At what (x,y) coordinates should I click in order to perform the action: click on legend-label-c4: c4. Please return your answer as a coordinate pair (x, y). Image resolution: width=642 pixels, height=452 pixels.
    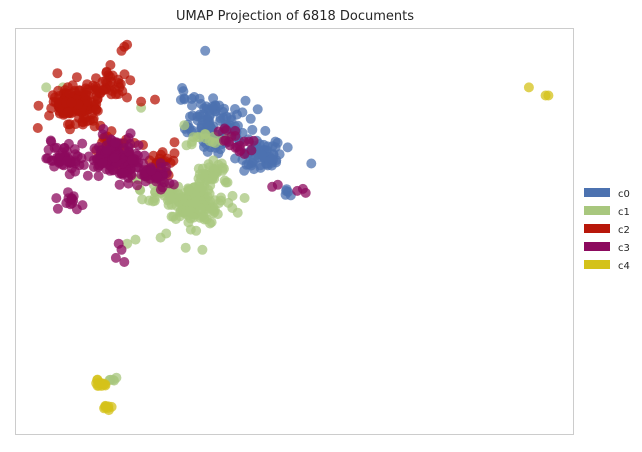
    Looking at the image, I should click on (624, 266).